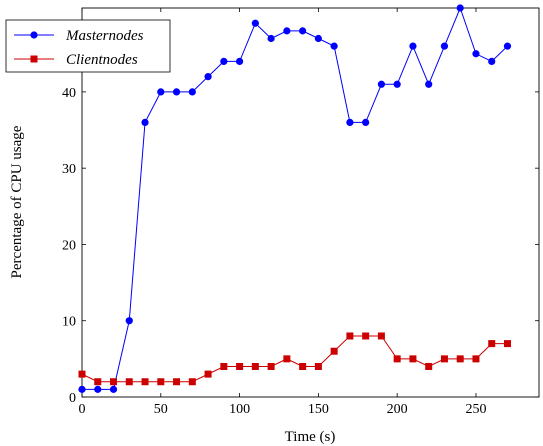 The height and width of the screenshot is (446, 543). Describe the element at coordinates (161, 409) in the screenshot. I see `x-tick-label: 50` at that location.